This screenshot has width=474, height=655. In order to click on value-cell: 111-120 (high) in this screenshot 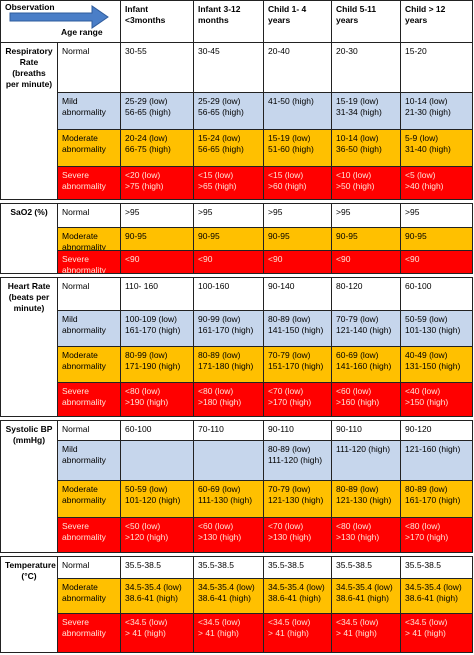, I will do `click(366, 460)`.